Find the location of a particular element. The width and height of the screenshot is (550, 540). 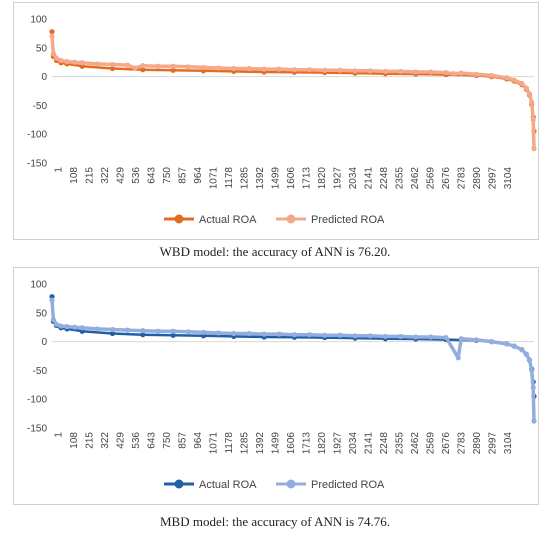

x-tick-label: 1178 is located at coordinates (229, 178).